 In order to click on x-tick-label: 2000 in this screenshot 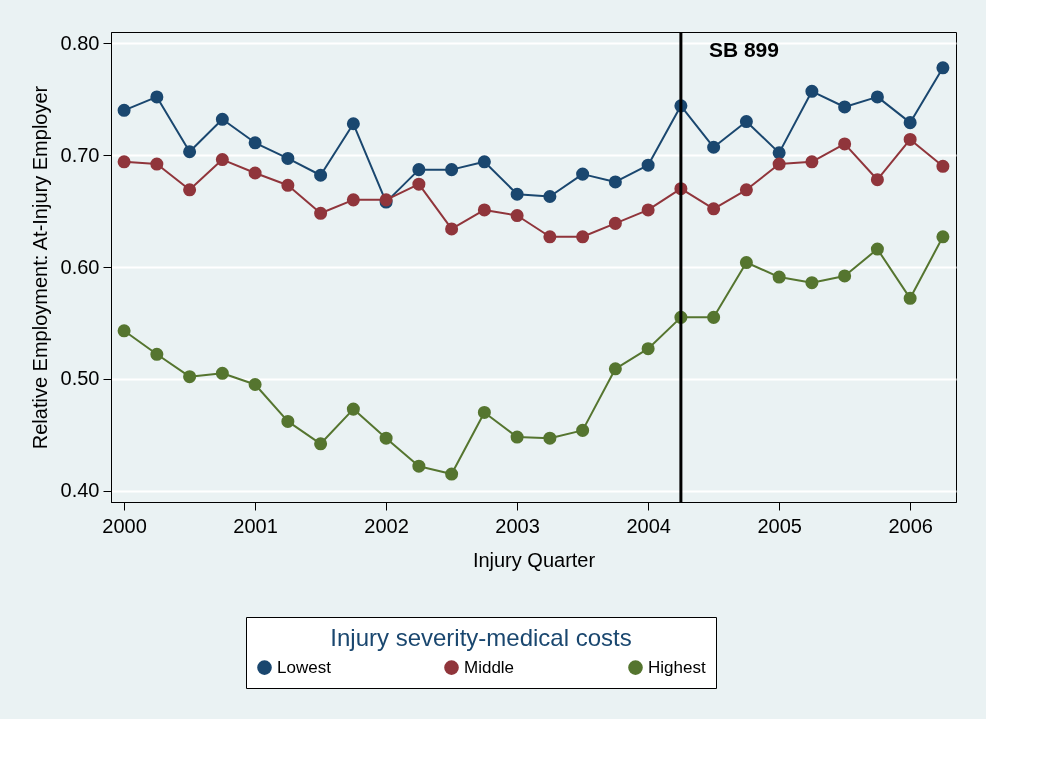, I will do `click(124, 525)`.